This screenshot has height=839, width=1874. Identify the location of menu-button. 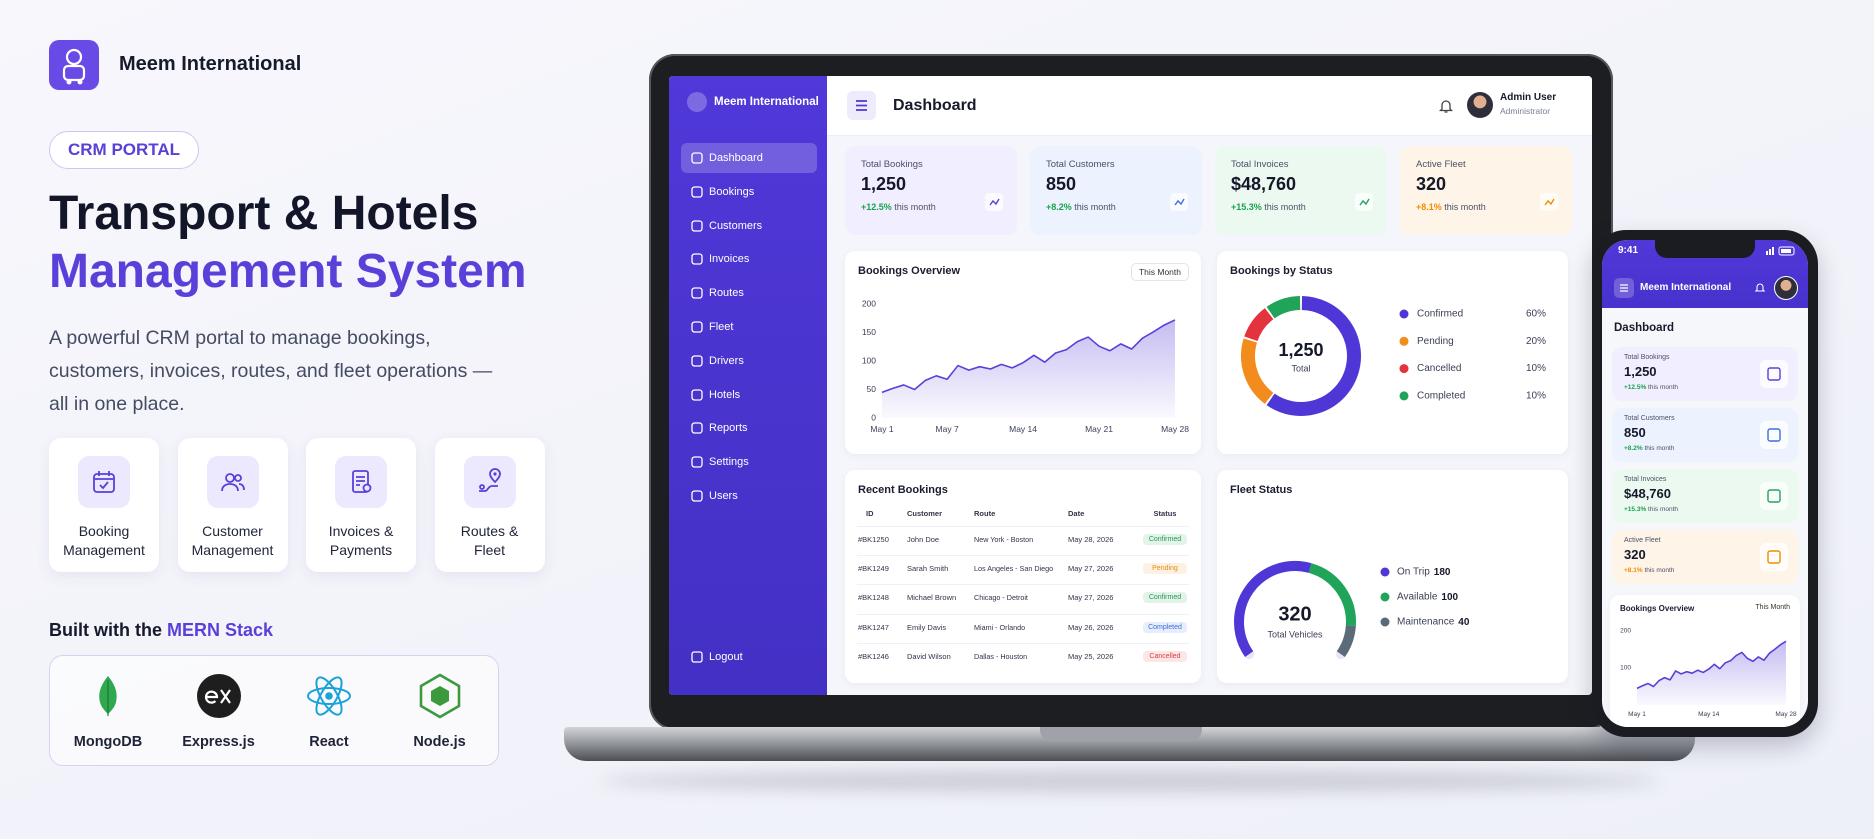
(861, 105).